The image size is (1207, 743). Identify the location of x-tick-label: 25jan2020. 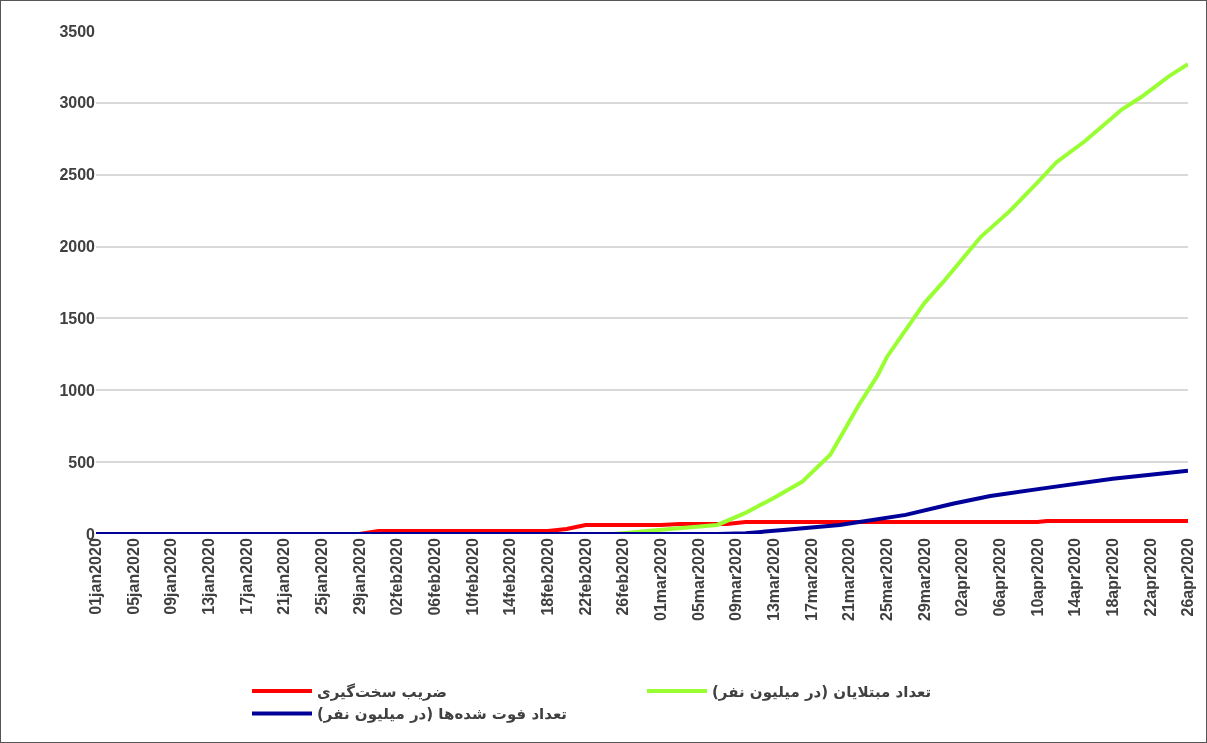
(322, 576).